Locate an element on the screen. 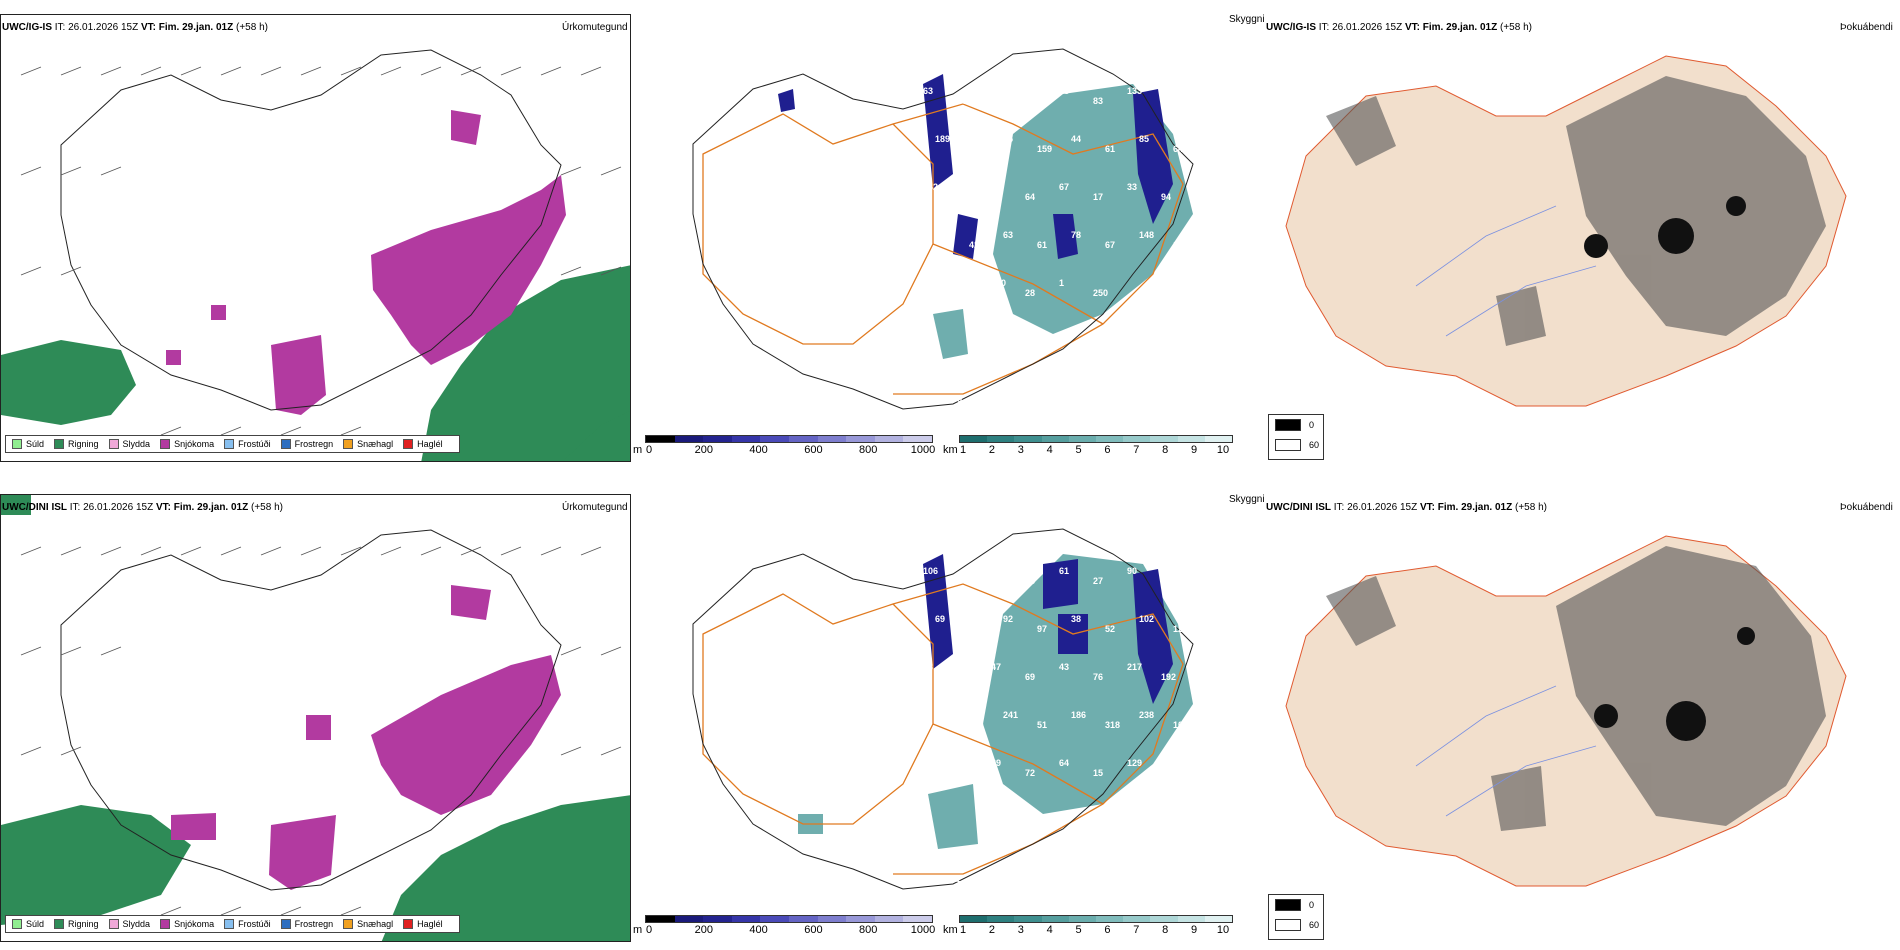 This screenshot has height=950, width=1900. elevation-label: 211 is located at coordinates (915, 851).